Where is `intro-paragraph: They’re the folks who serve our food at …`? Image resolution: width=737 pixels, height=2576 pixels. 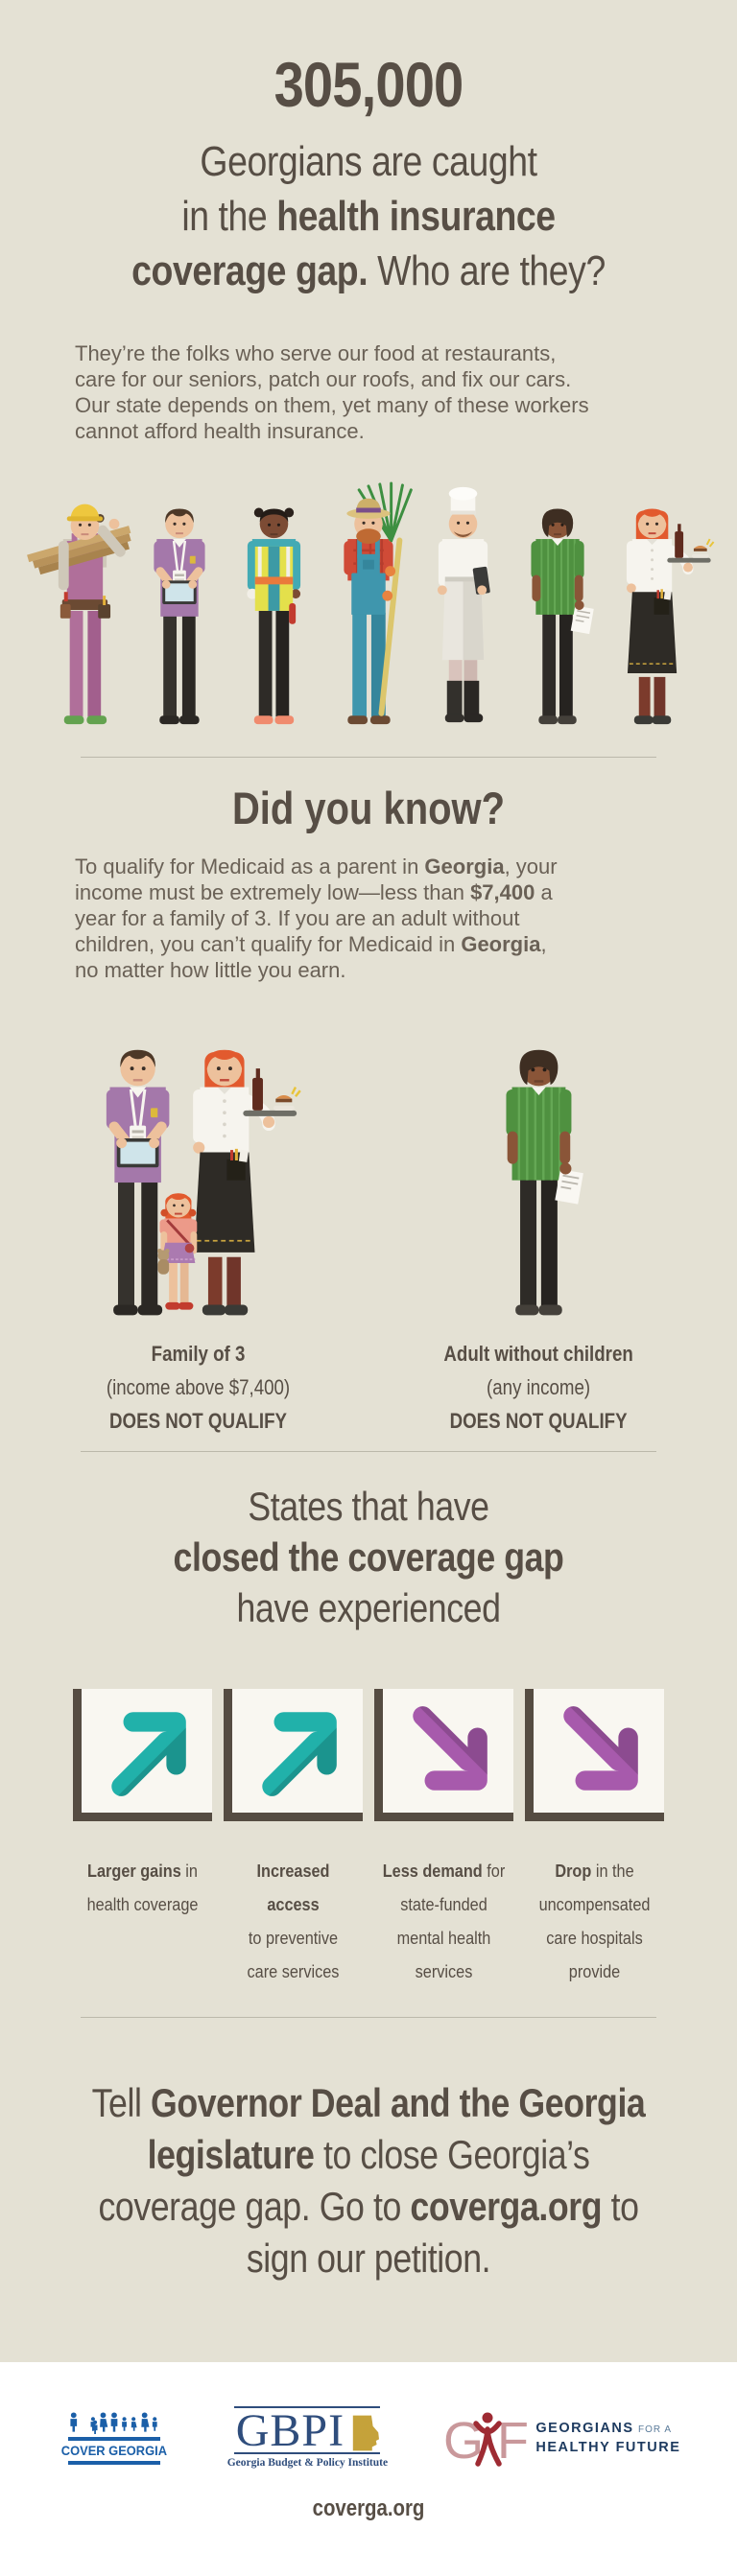 intro-paragraph: They’re the folks who serve our food at … is located at coordinates (332, 392).